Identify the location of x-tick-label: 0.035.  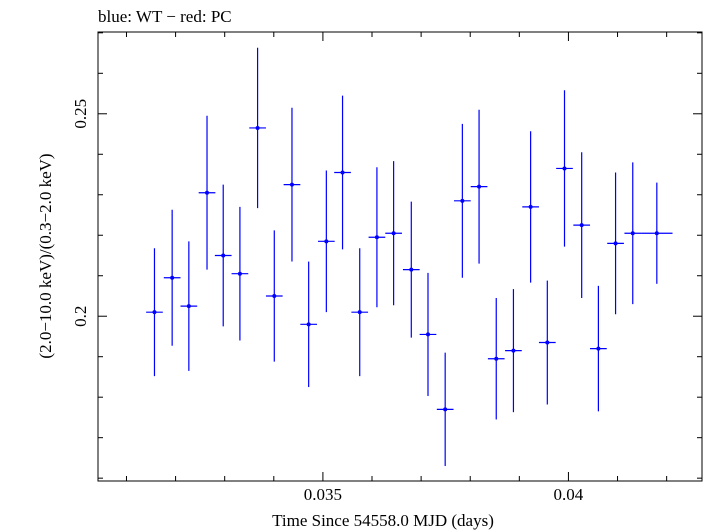
(323, 494).